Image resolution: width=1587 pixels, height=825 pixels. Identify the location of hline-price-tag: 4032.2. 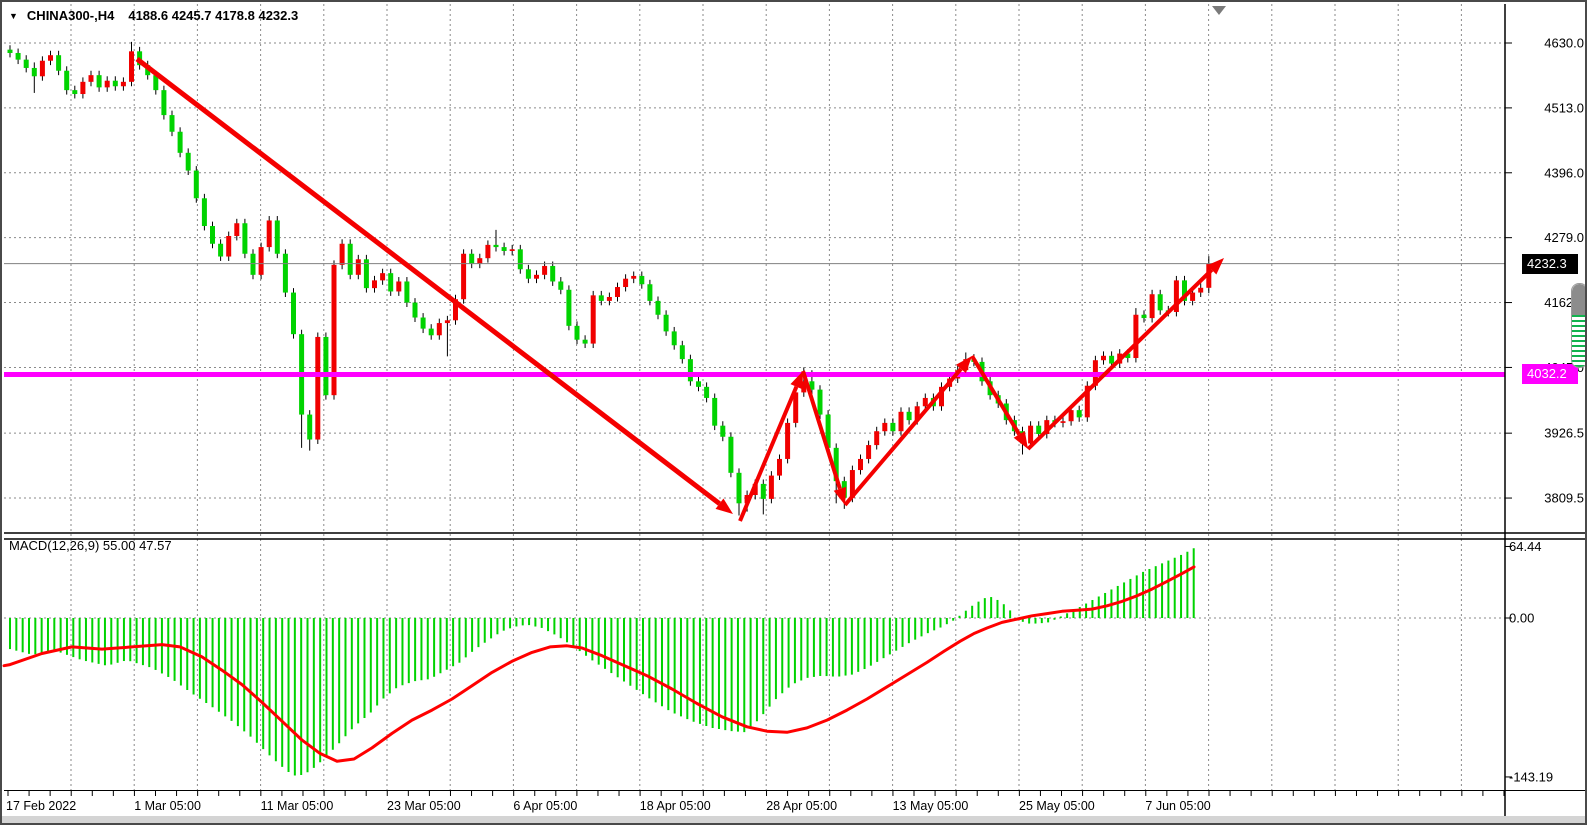
(1550, 374).